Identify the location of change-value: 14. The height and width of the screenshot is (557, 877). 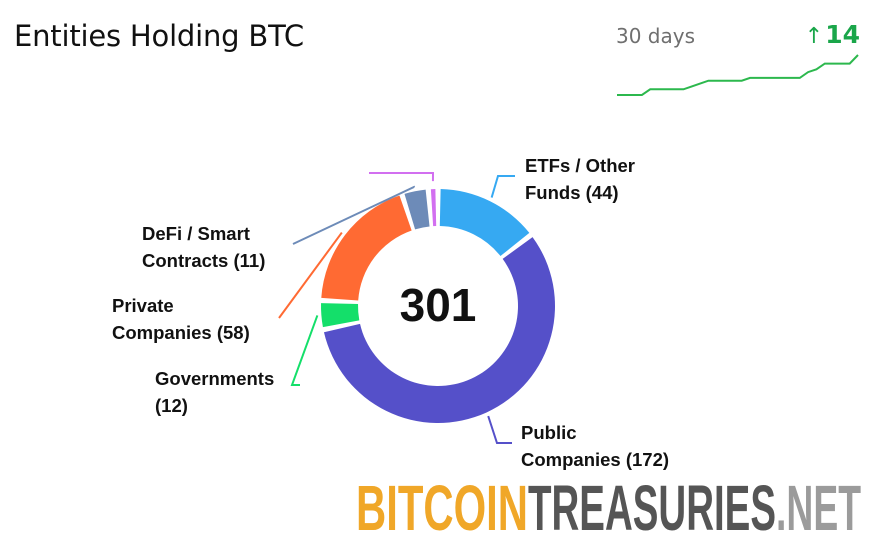
(842, 34).